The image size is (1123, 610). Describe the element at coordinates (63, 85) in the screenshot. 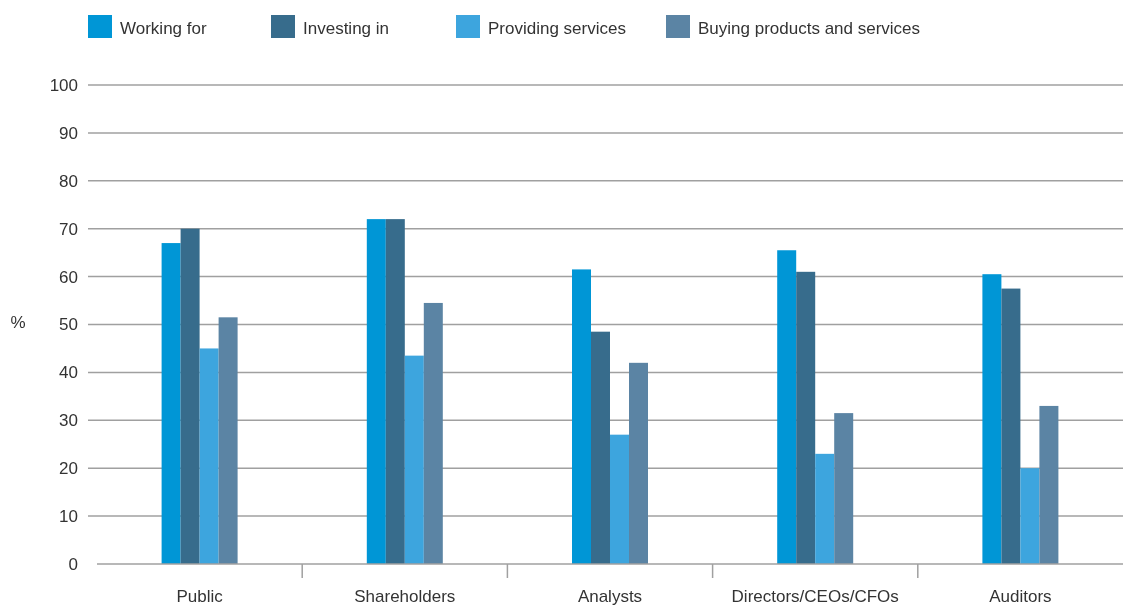

I see `y-tick-label: 100` at that location.